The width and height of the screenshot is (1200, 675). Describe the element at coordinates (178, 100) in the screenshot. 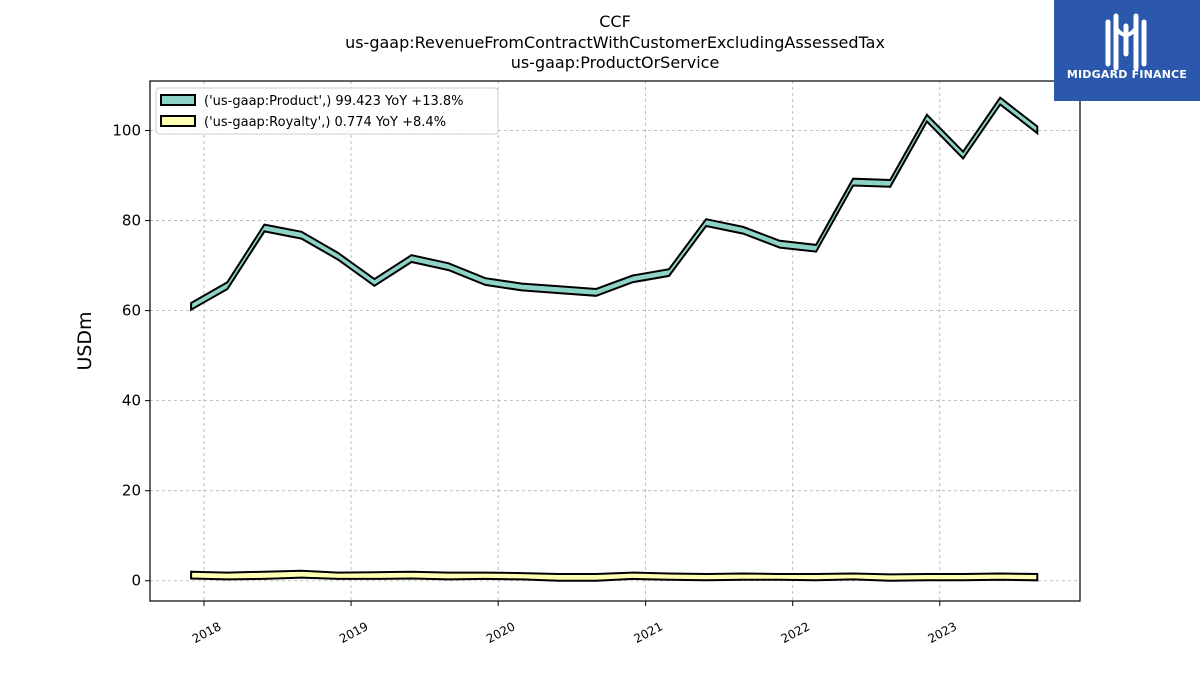

I see `legend-swatch-product` at that location.